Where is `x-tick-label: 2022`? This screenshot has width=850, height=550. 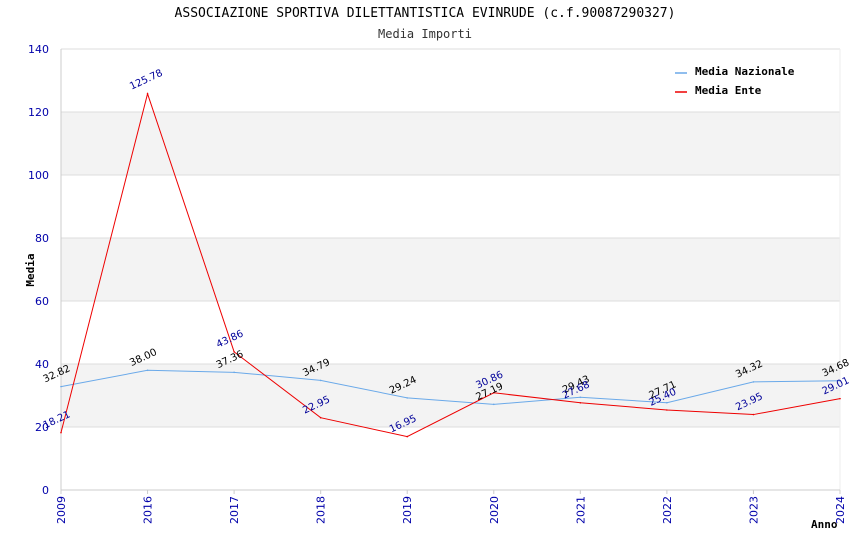
x-tick-label: 2022 is located at coordinates (667, 510).